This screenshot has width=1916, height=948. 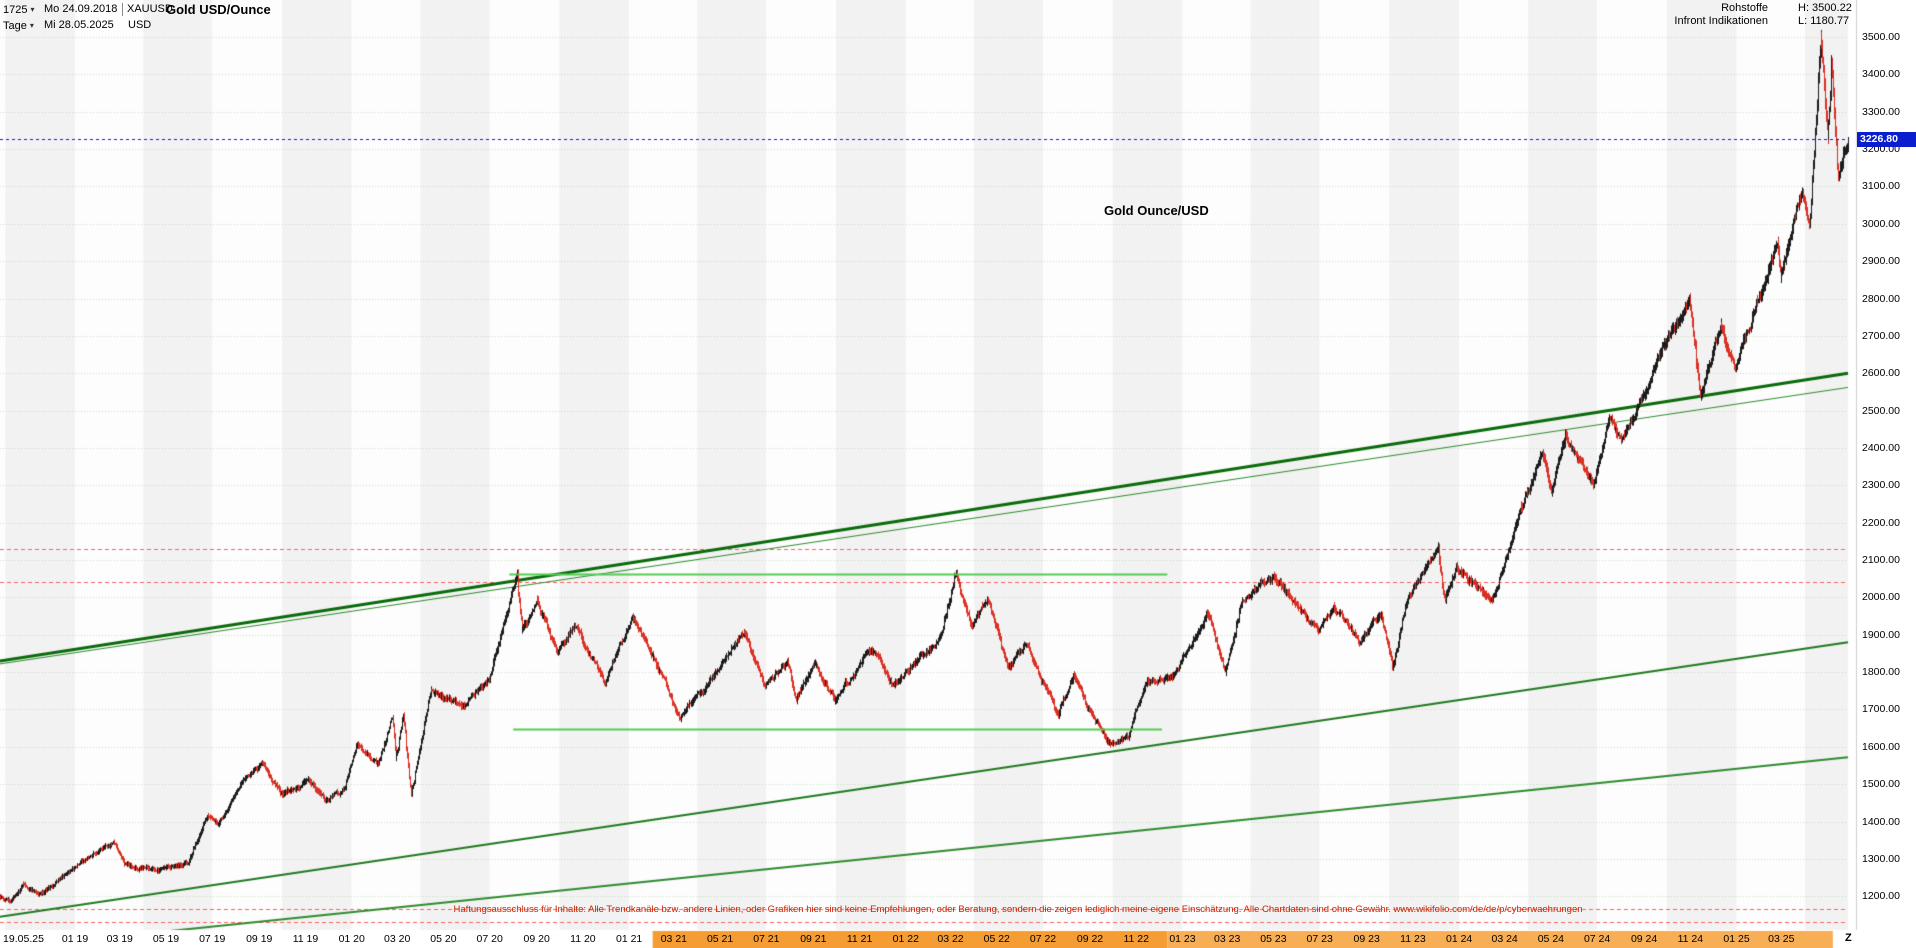 What do you see at coordinates (166, 939) in the screenshot?
I see `x-axis-label: 05 19` at bounding box center [166, 939].